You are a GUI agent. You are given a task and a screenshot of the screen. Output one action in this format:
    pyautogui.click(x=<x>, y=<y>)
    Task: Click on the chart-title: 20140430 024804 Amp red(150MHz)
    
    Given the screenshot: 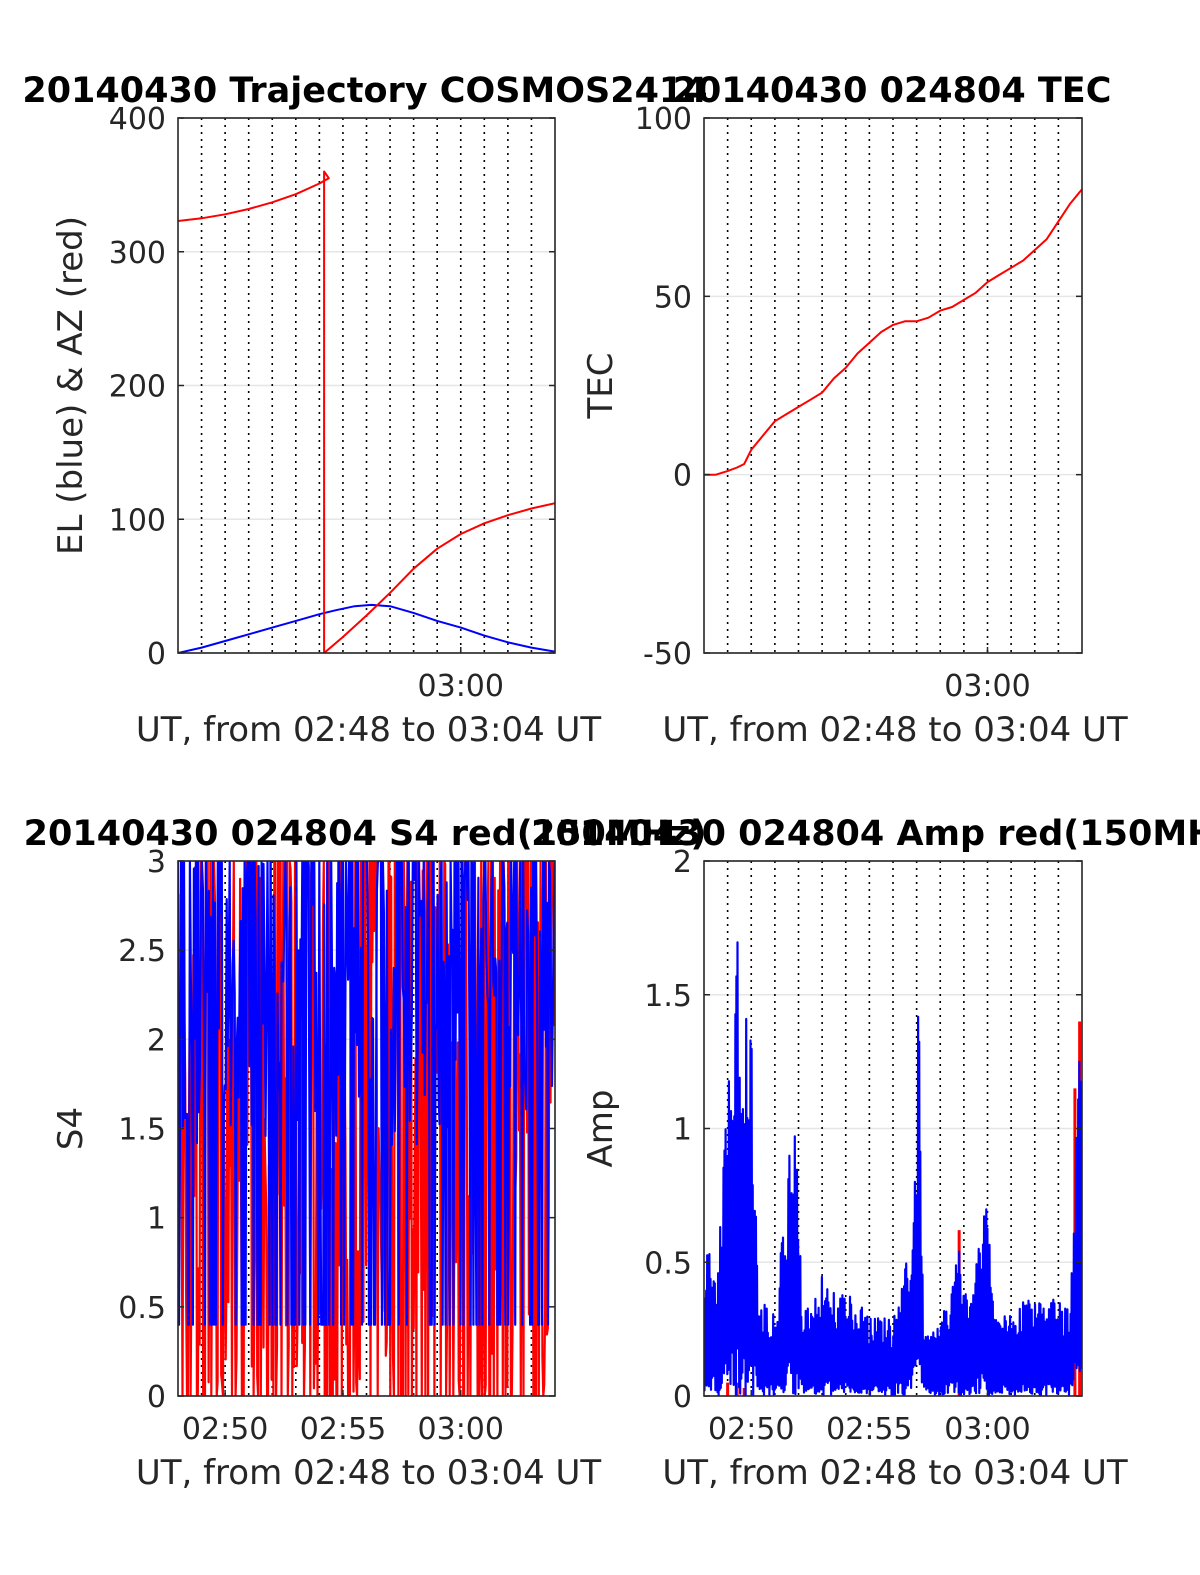 What is the action you would take?
    pyautogui.click(x=865, y=834)
    